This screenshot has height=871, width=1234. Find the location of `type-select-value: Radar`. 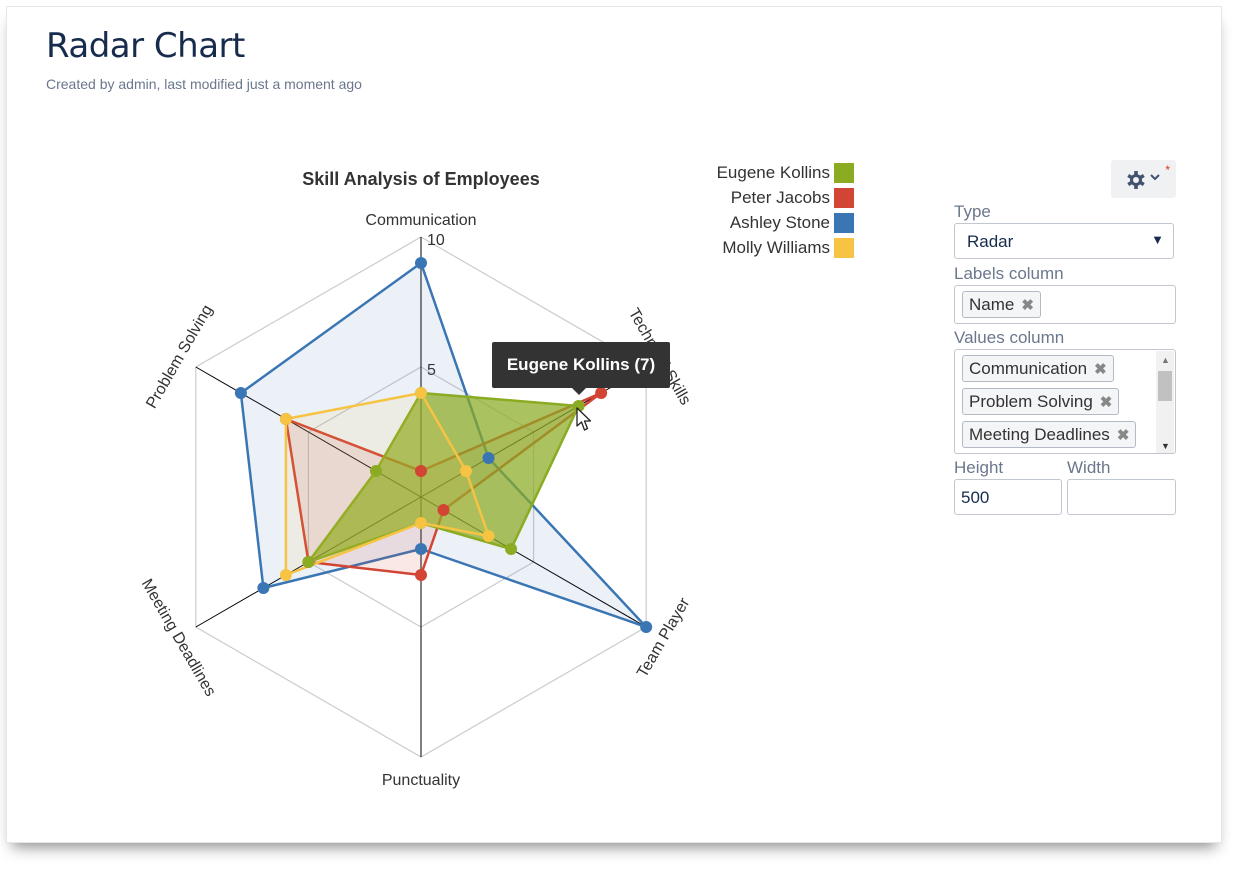

type-select-value: Radar is located at coordinates (990, 241).